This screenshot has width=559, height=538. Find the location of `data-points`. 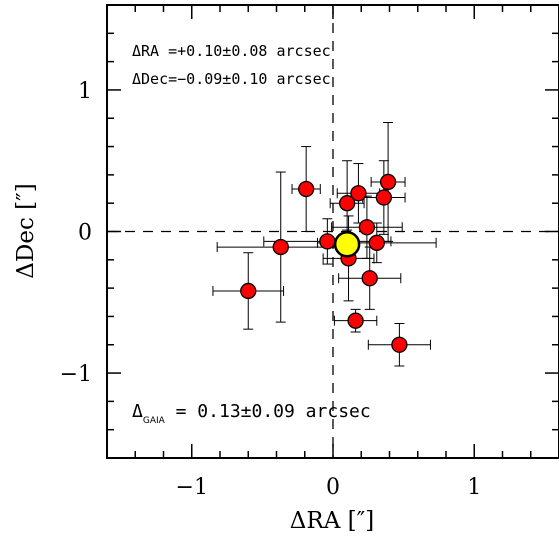

data-points is located at coordinates (324, 263).